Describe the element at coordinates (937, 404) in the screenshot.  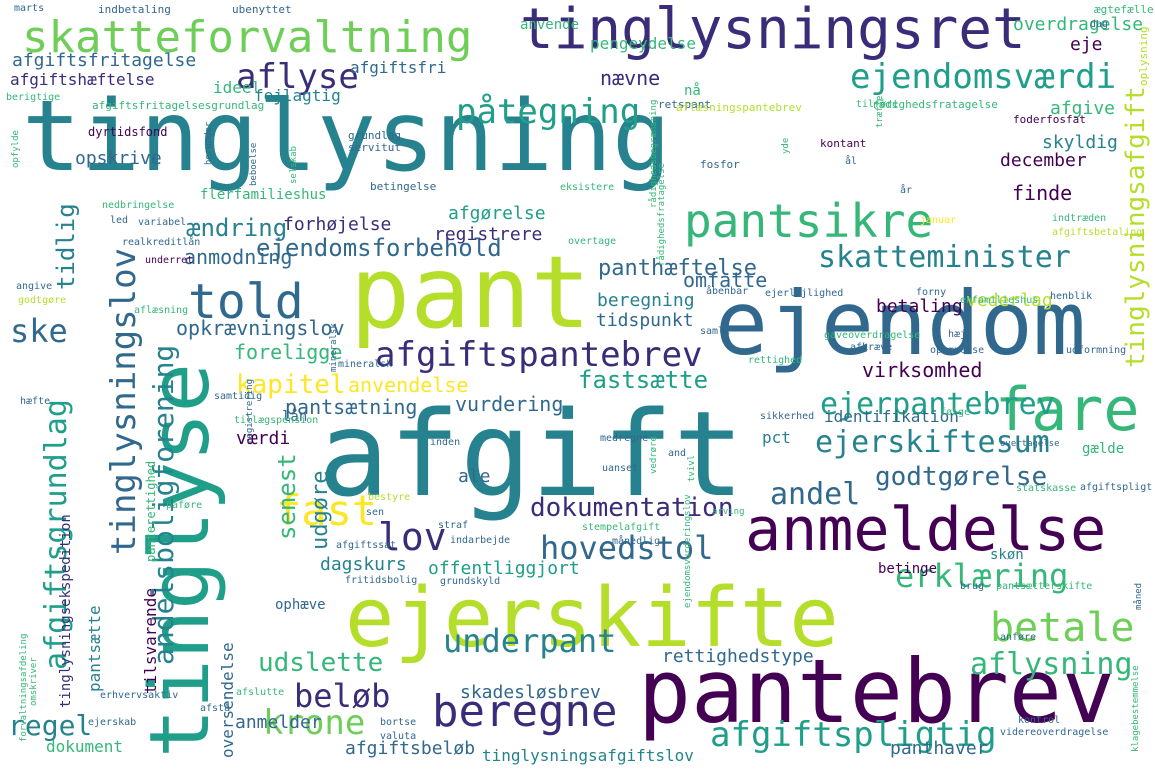
I see `word: ejerpantebrev` at that location.